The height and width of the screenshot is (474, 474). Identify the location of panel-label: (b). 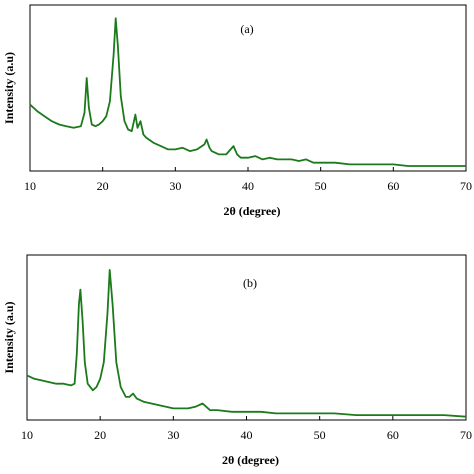
(250, 283).